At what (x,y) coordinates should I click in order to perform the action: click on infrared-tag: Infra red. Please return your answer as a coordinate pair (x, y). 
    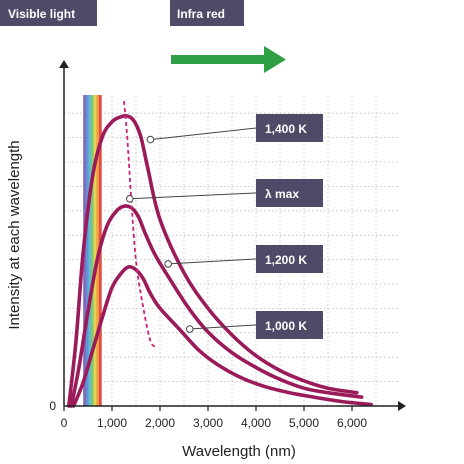
    Looking at the image, I should click on (207, 13).